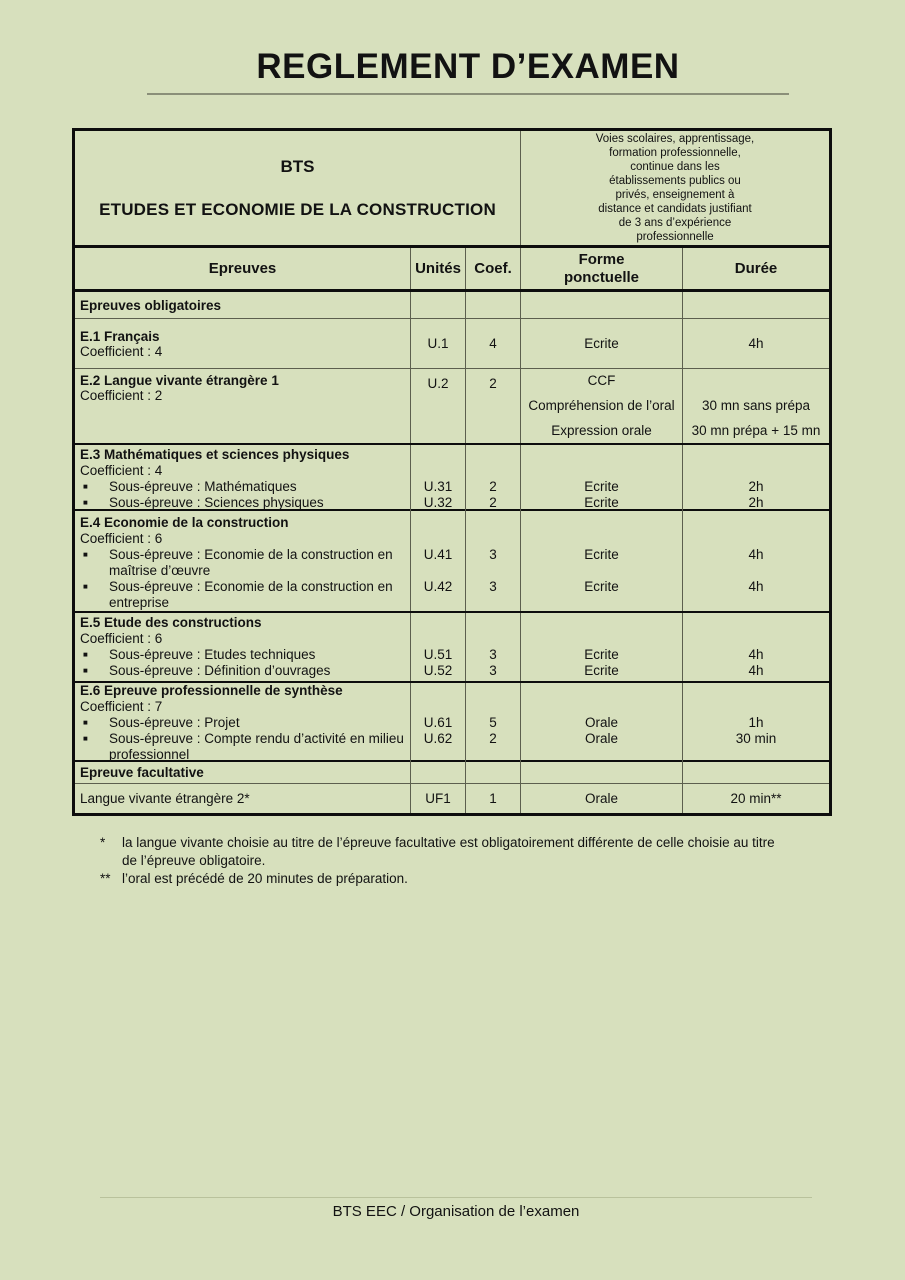 The height and width of the screenshot is (1280, 905). What do you see at coordinates (756, 738) in the screenshot?
I see `e6-sub2-duree: 30 min` at bounding box center [756, 738].